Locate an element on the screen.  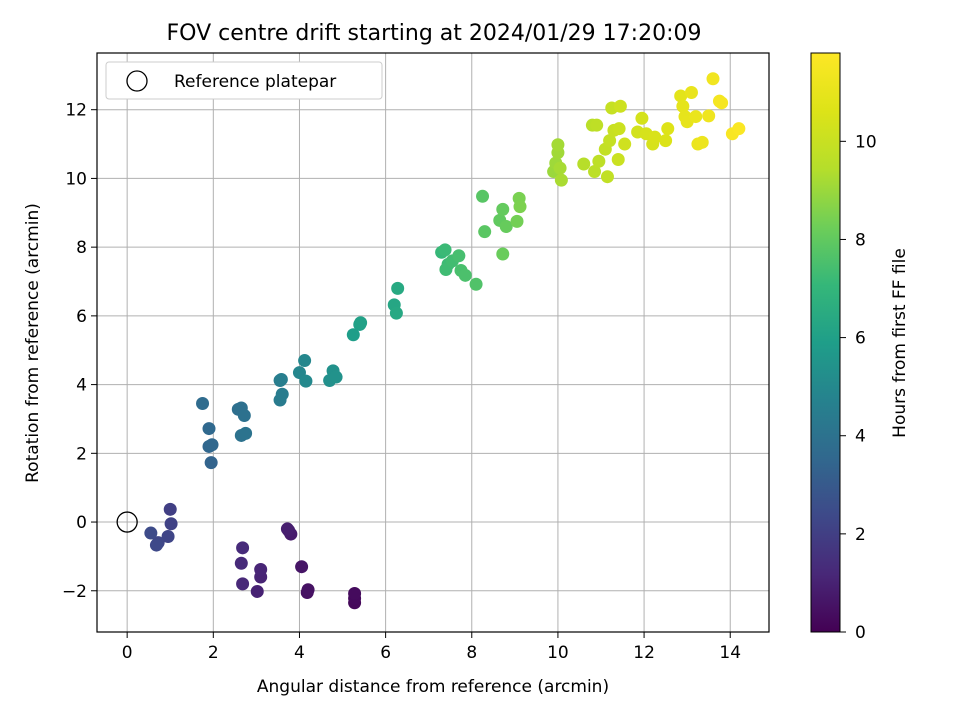
x-axis-label: Angular distance from reference (arcmin) is located at coordinates (433, 687).